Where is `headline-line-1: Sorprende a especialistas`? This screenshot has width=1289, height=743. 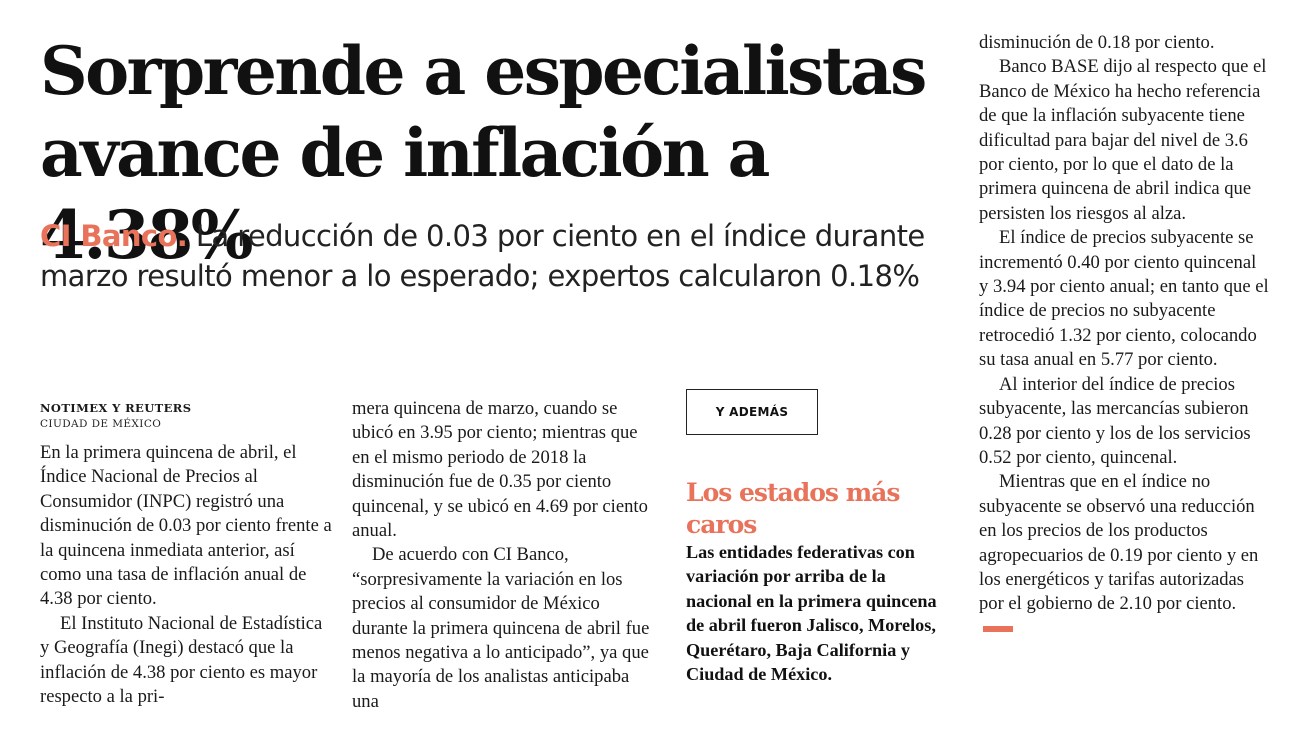
headline-line-1: Sorprende a especialistas is located at coordinates (483, 71).